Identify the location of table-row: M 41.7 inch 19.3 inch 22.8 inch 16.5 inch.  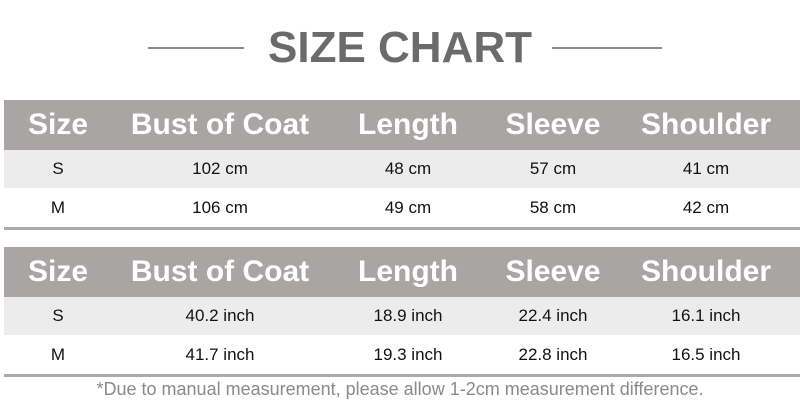
(402, 354).